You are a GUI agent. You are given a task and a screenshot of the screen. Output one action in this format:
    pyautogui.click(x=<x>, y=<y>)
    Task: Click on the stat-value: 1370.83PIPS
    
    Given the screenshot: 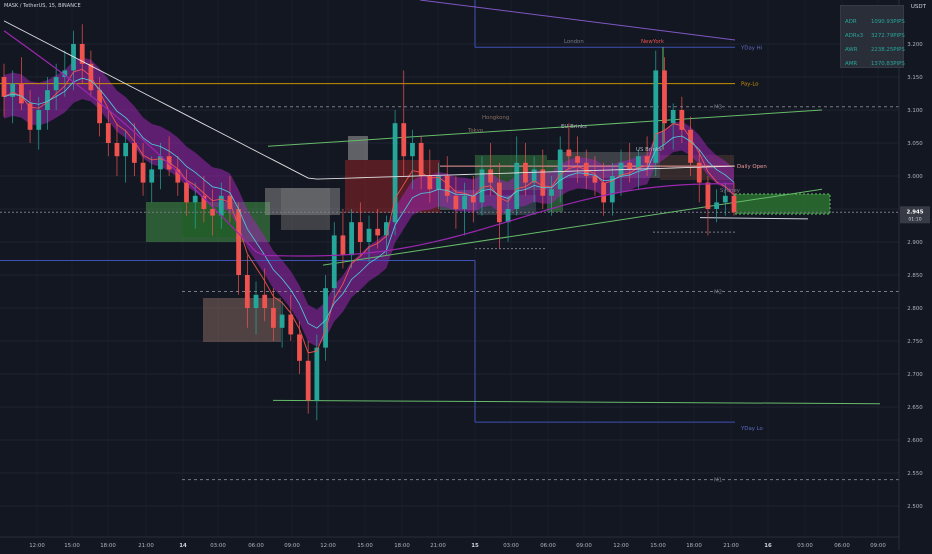 What is the action you would take?
    pyautogui.click(x=888, y=64)
    